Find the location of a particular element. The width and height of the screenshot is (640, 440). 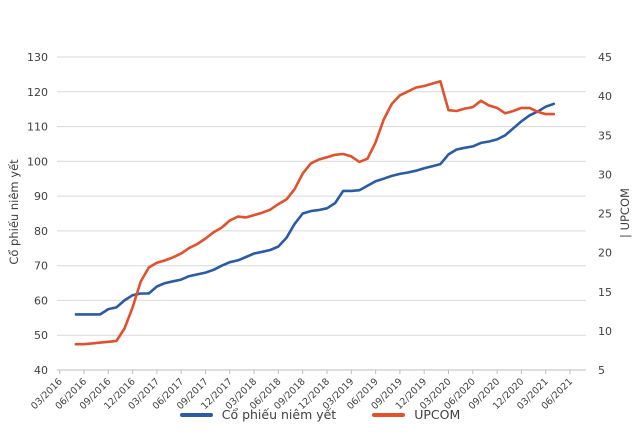

y-left-tick-label: 50 is located at coordinates (41, 335).